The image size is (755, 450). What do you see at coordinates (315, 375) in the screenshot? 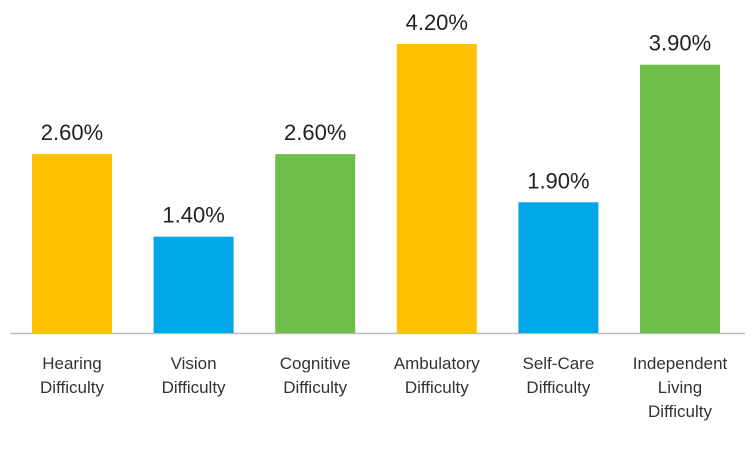
I see `x-tick-label: Cognitive Difficulty` at bounding box center [315, 375].